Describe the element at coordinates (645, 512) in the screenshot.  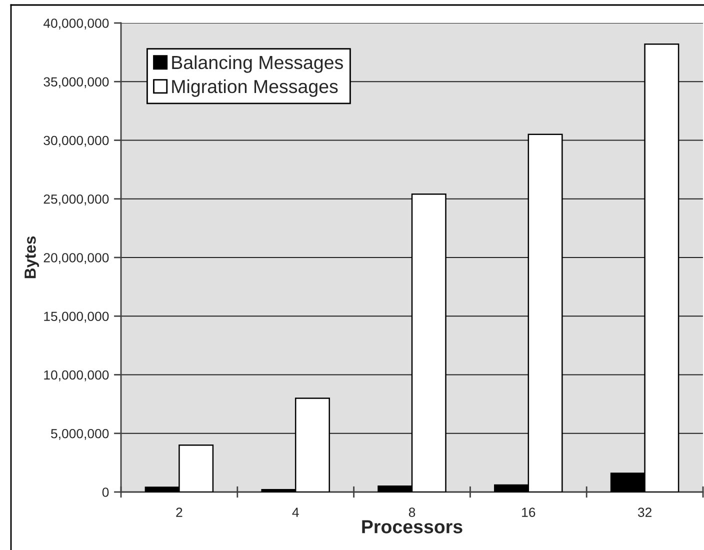
I see `x-tick-label: 32` at that location.